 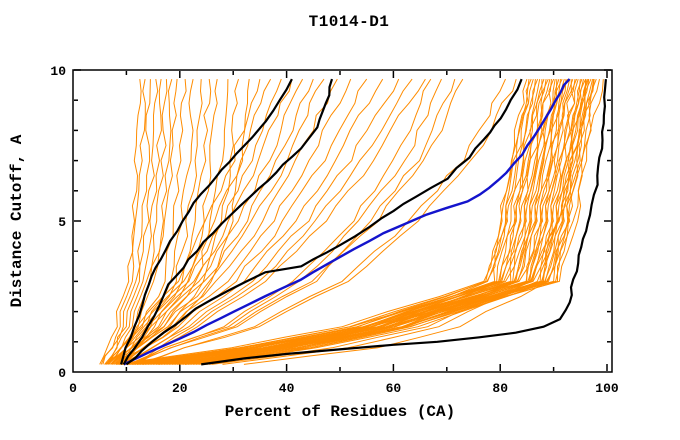 I want to click on x-tick-label: 0, so click(x=73, y=388).